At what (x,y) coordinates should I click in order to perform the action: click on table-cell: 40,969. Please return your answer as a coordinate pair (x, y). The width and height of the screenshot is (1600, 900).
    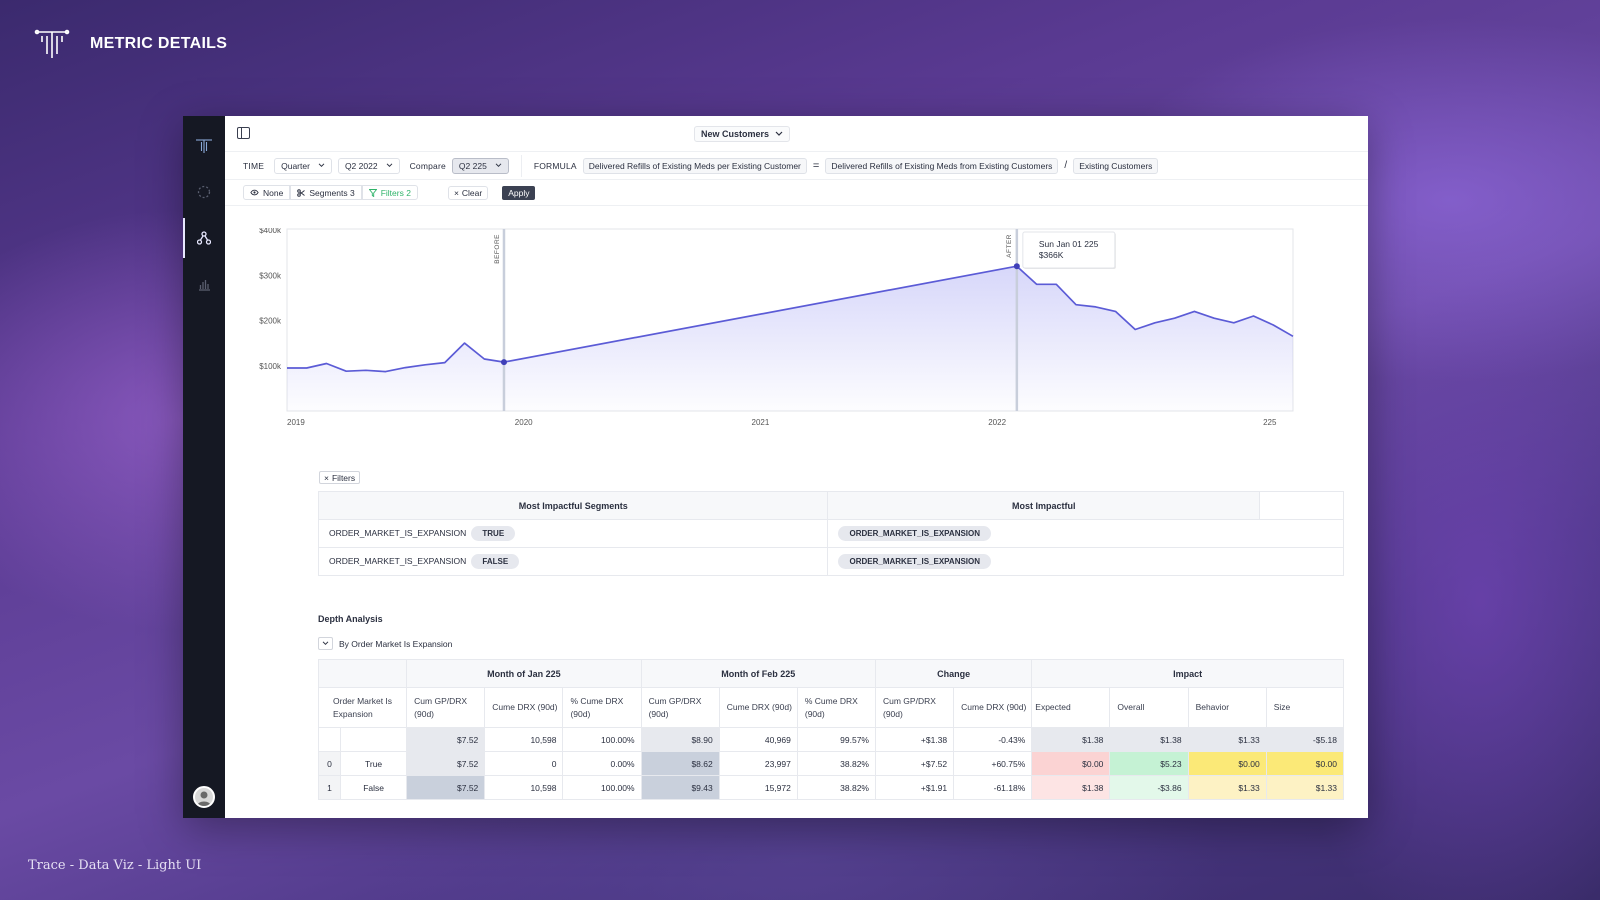
    Looking at the image, I should click on (758, 739).